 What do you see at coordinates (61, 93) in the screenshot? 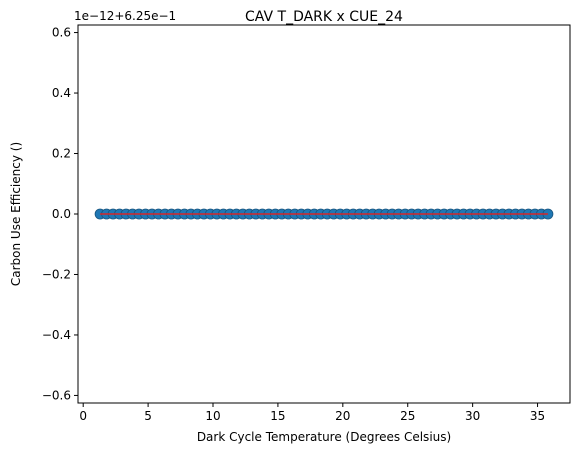
I see `y-tick-label: 0.4` at bounding box center [61, 93].